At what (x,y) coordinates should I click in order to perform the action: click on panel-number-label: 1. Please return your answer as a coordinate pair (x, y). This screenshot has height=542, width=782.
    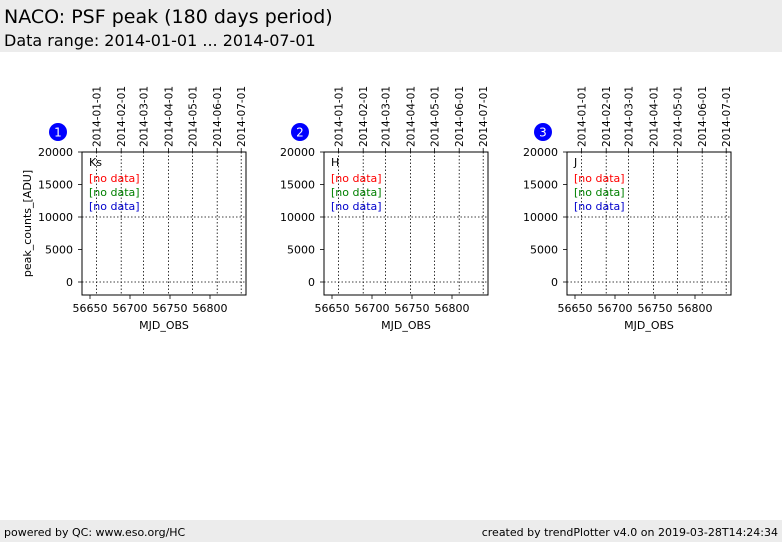
    Looking at the image, I should click on (58, 133).